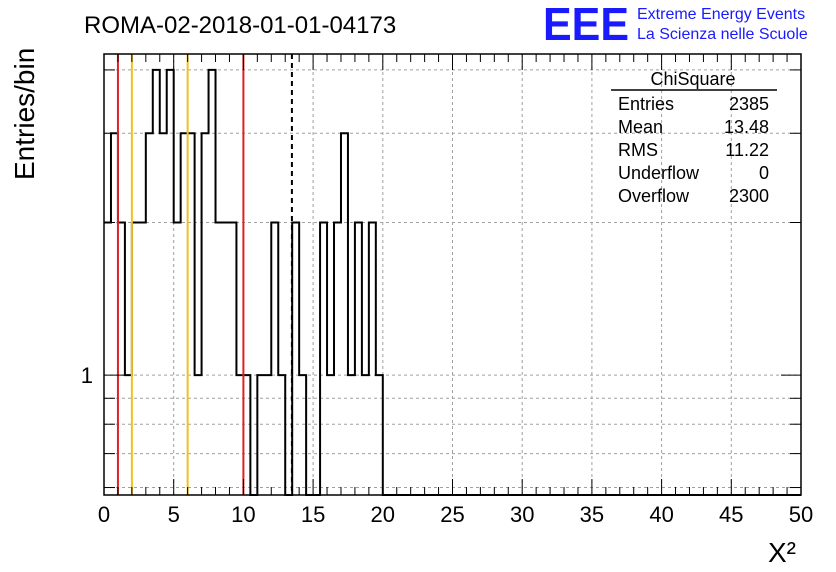 This screenshot has width=836, height=572. I want to click on stats-label: Entries, so click(646, 104).